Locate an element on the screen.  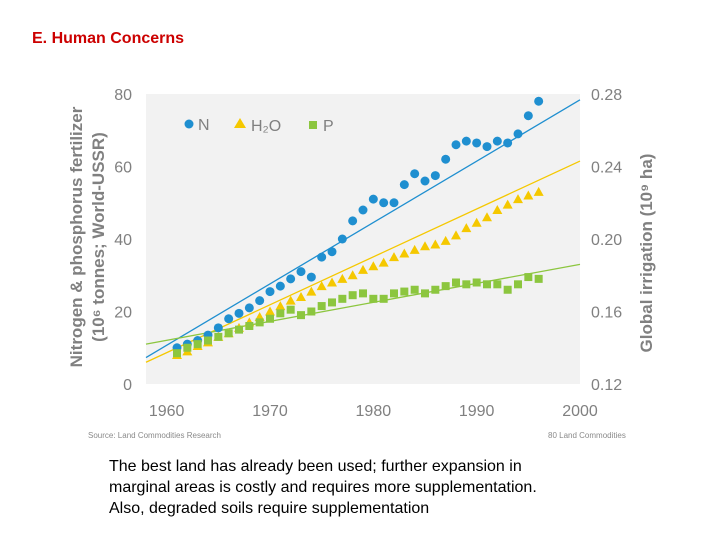
x-tick-label: 1980 is located at coordinates (374, 411).